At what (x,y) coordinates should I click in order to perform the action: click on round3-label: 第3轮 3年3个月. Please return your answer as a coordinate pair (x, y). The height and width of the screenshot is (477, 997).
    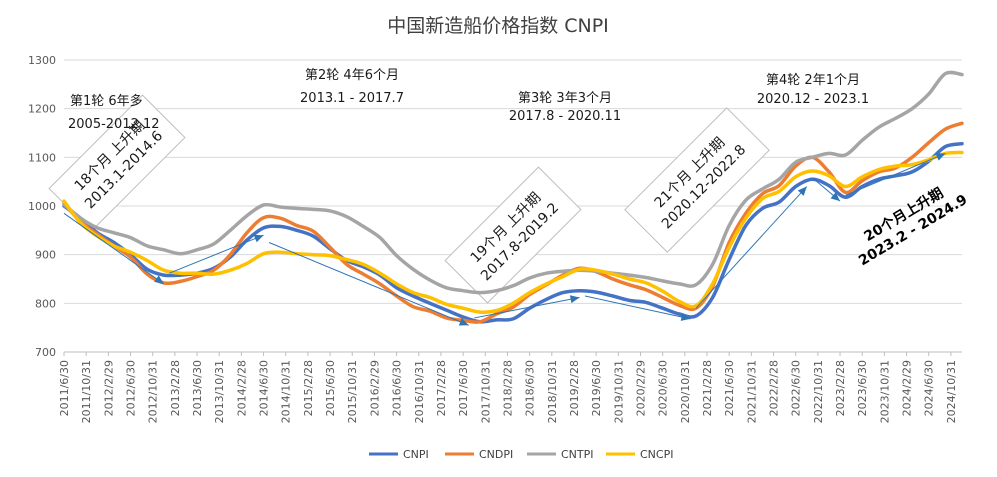
    Looking at the image, I should click on (565, 98).